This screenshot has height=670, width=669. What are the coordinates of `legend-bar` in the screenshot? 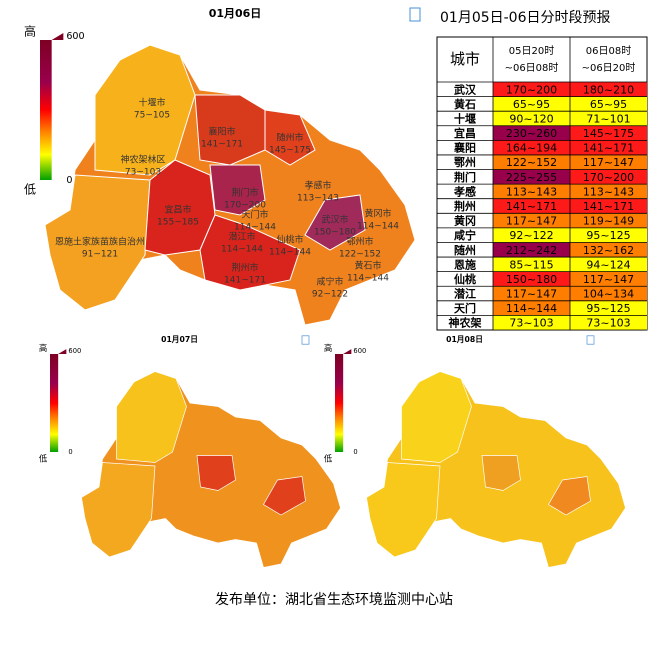 It's located at (339, 403).